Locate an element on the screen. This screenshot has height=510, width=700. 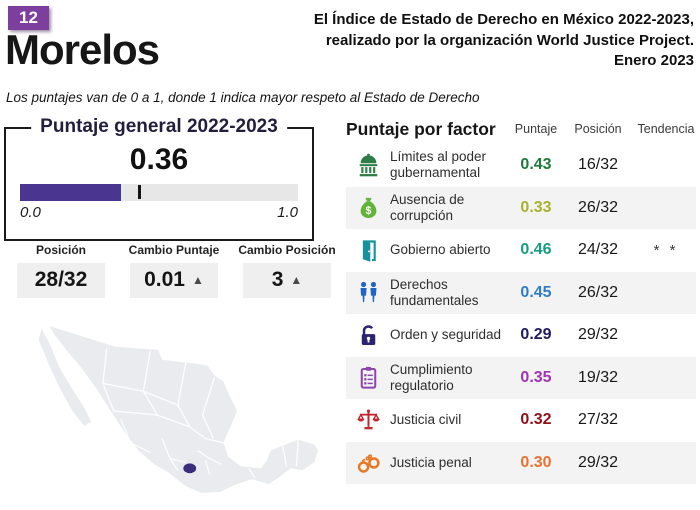
open-door-icon is located at coordinates (368, 250).